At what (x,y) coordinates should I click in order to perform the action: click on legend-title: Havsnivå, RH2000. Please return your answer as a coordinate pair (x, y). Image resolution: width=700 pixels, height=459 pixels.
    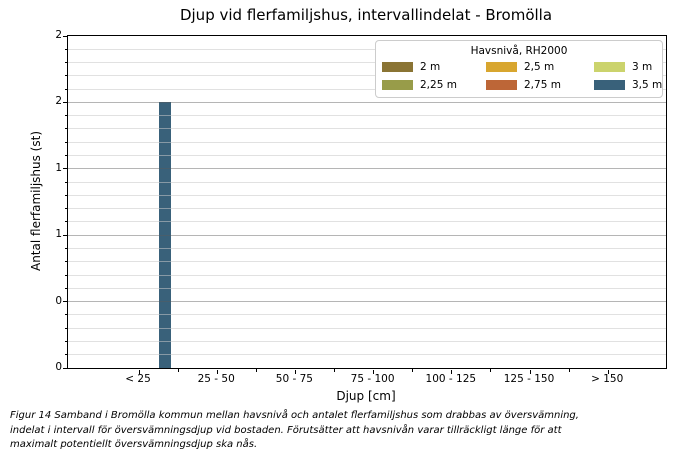
    Looking at the image, I should click on (519, 51).